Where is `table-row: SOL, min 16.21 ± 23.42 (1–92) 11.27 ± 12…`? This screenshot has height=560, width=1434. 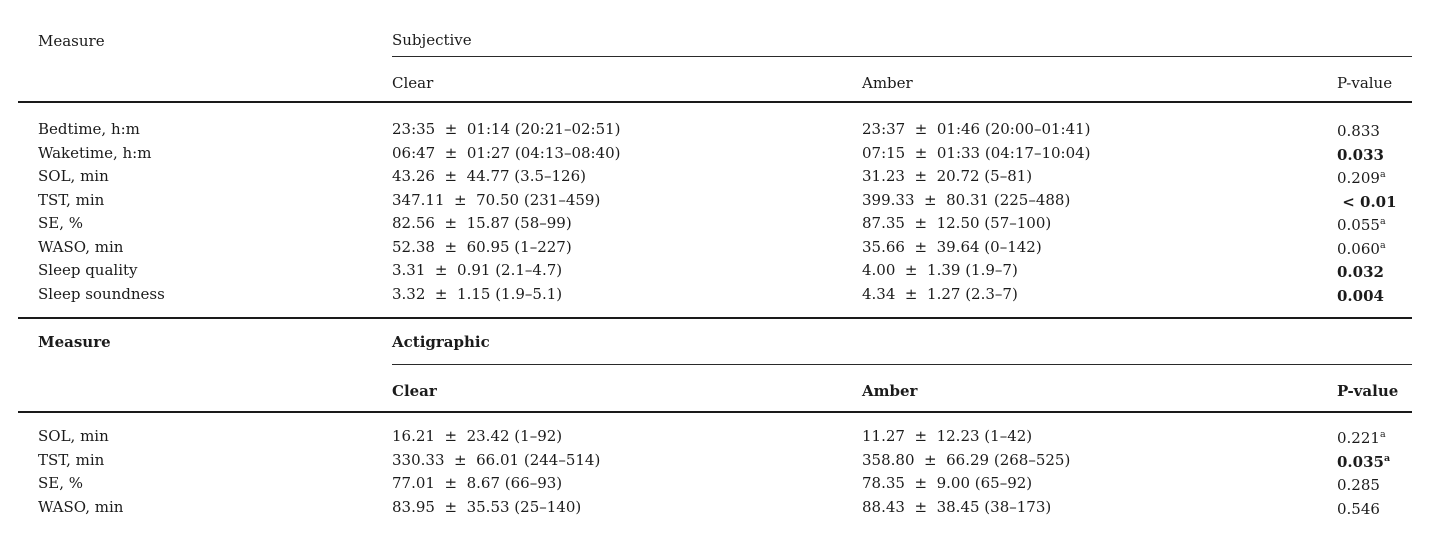
table-row: SOL, min 16.21 ± 23.42 (1–92) 11.27 ± 12… is located at coordinates (715, 437).